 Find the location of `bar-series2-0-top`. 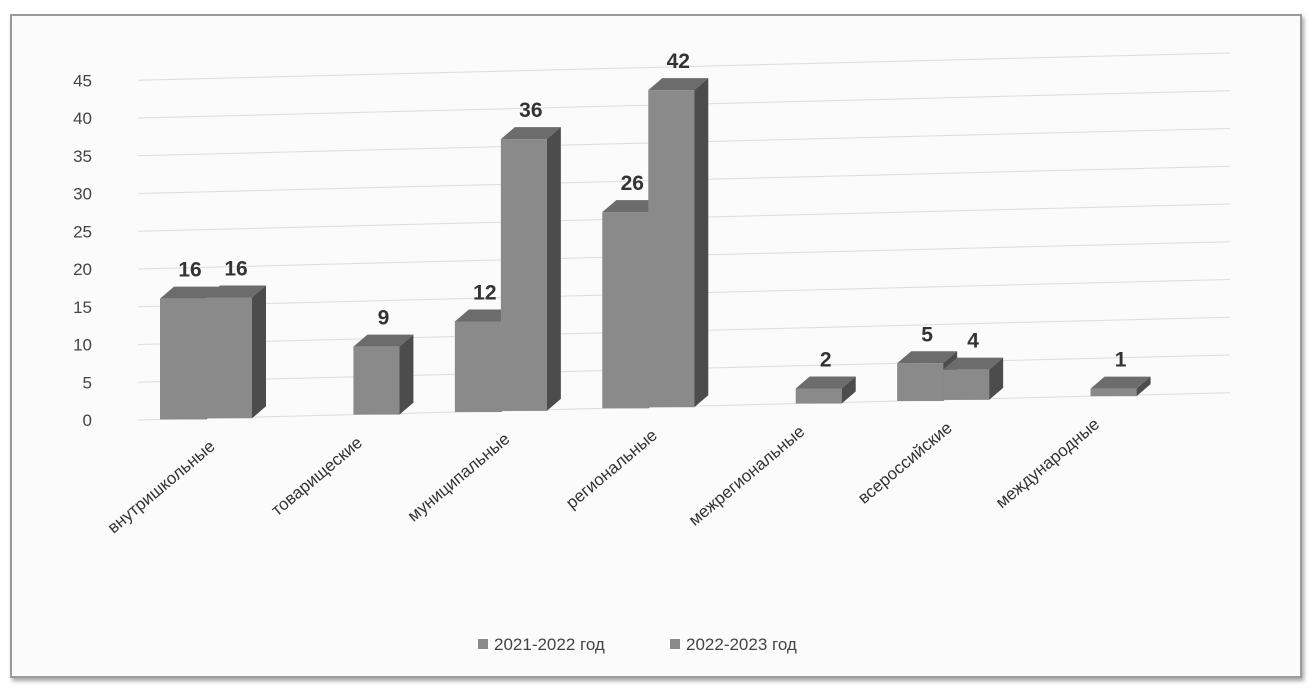

bar-series2-0-top is located at coordinates (236, 291).